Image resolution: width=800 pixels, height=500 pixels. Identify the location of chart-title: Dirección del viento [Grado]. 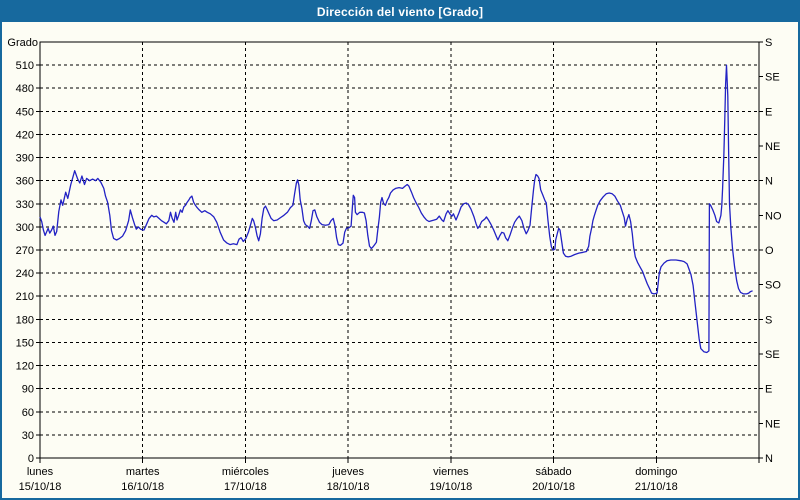
(400, 12).